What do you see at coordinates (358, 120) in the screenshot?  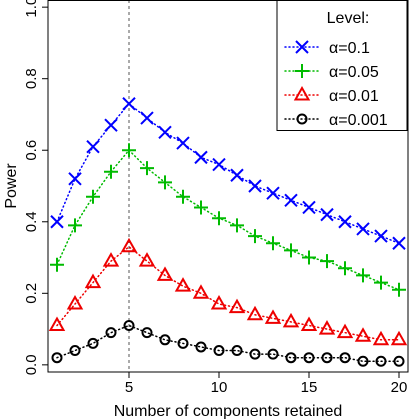 I see `legend-label: α=0.001` at bounding box center [358, 120].